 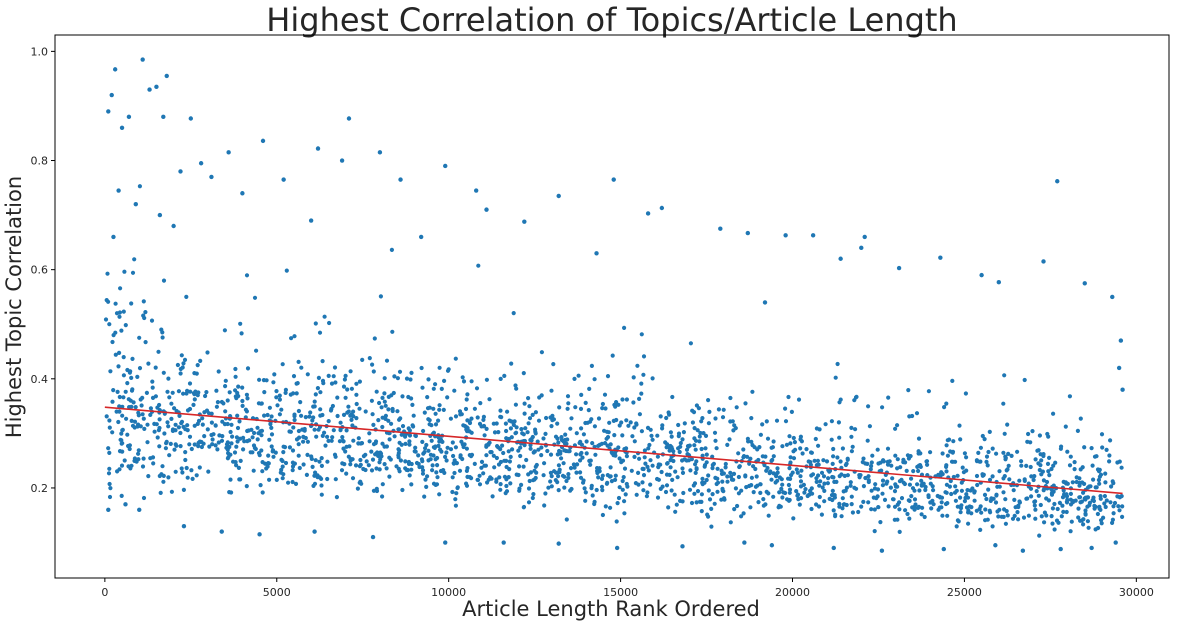 I want to click on y-tick-label: 0.2, so click(x=40, y=488).